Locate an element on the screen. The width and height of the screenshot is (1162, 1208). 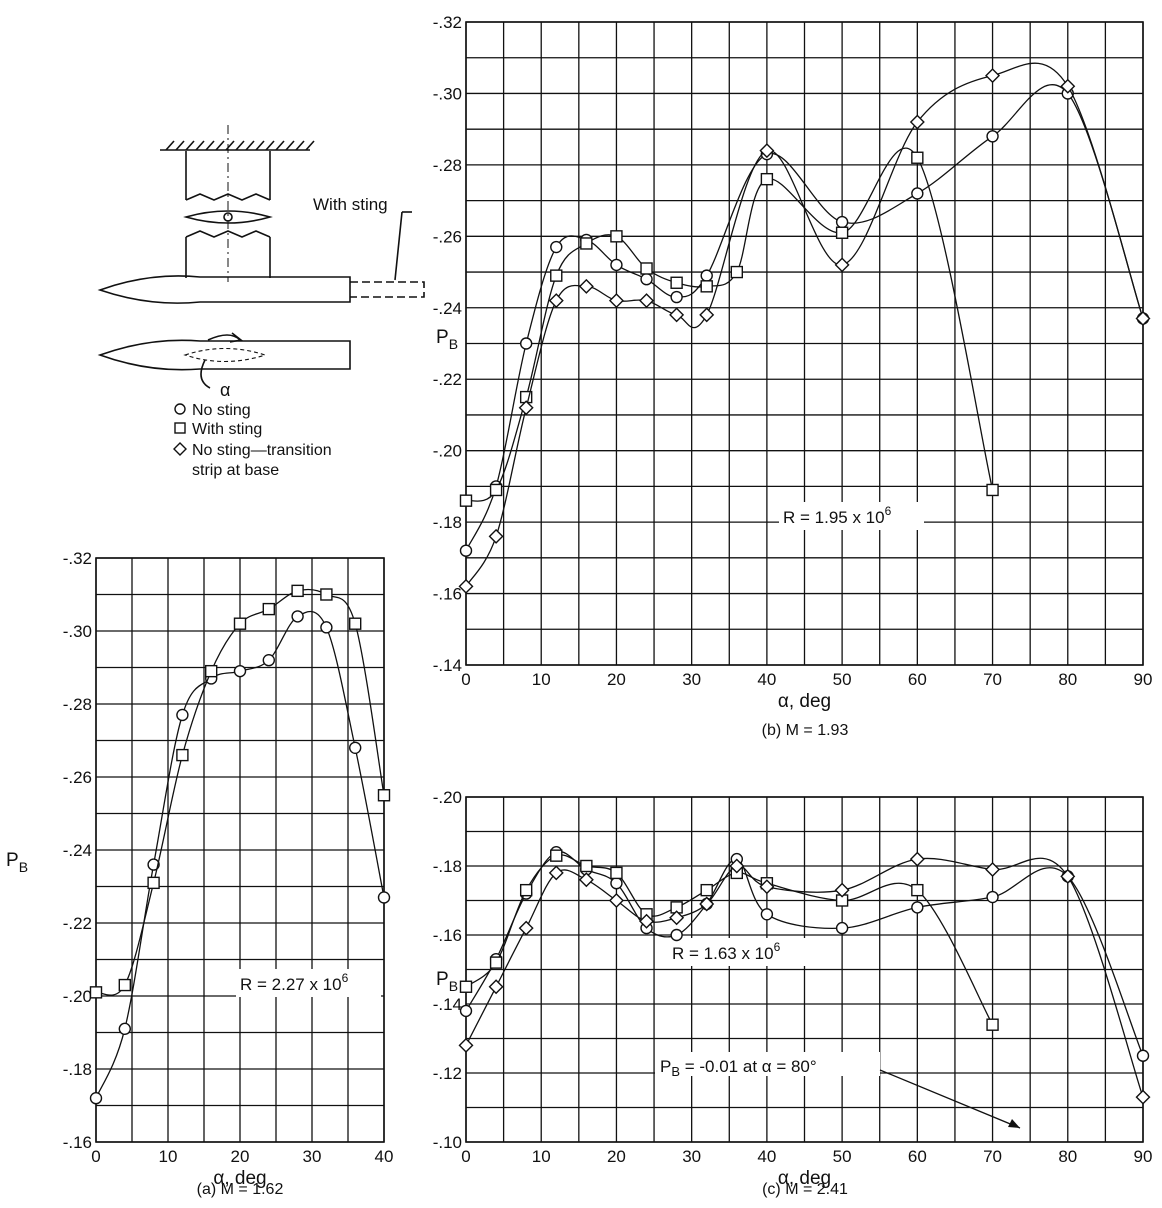
series-square is located at coordinates (240, 791).